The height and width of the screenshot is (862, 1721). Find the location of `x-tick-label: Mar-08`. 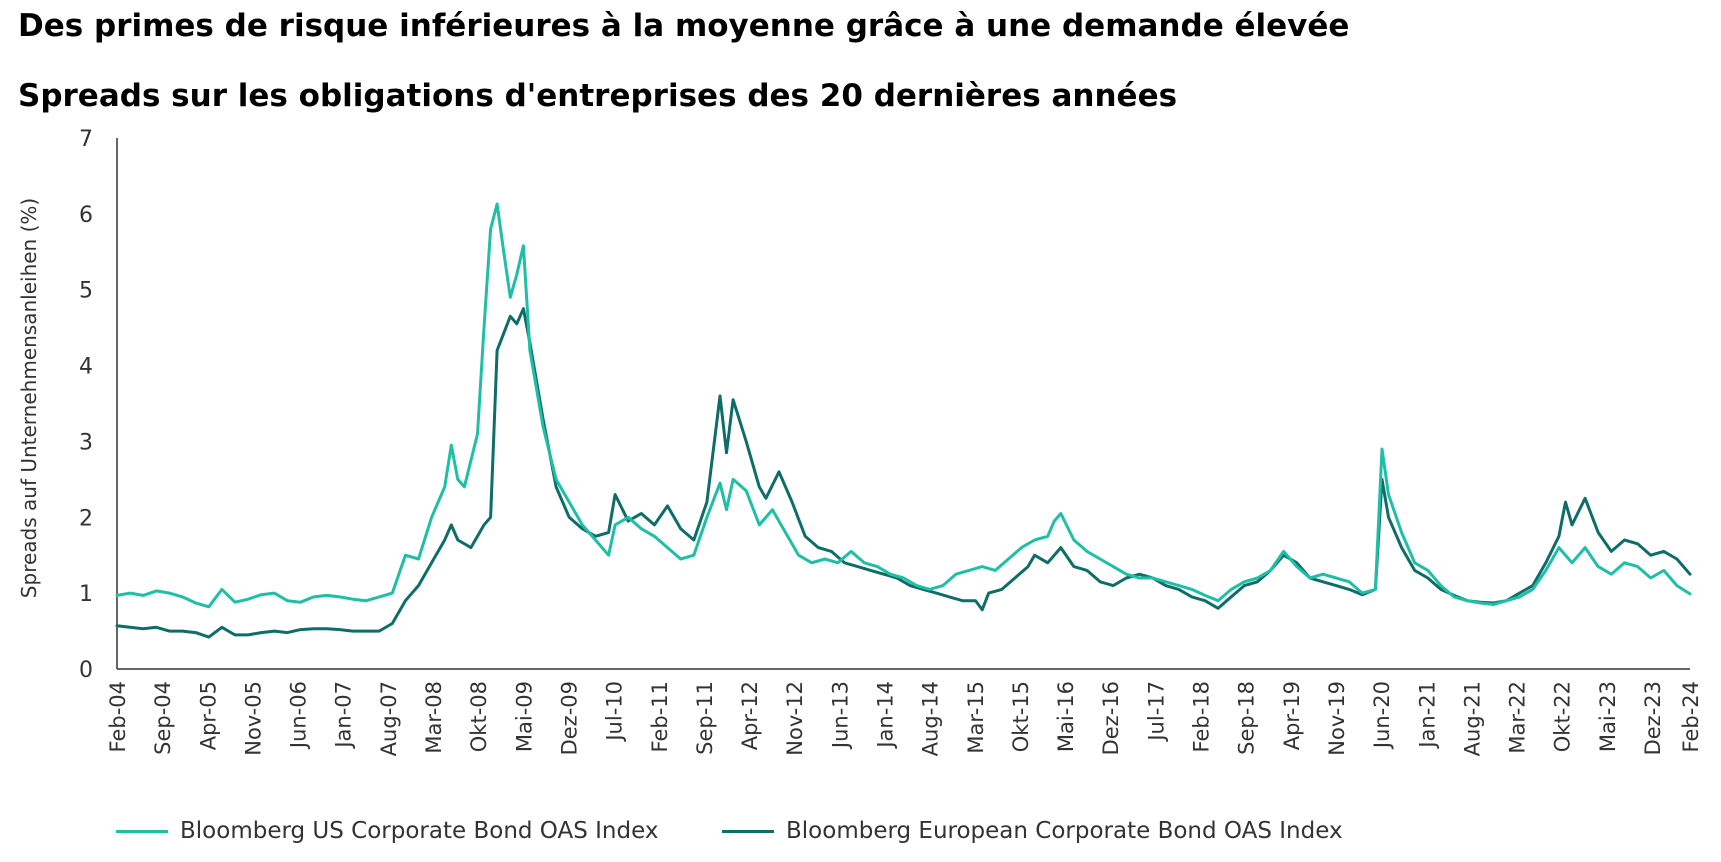

x-tick-label: Mar-08 is located at coordinates (434, 717).